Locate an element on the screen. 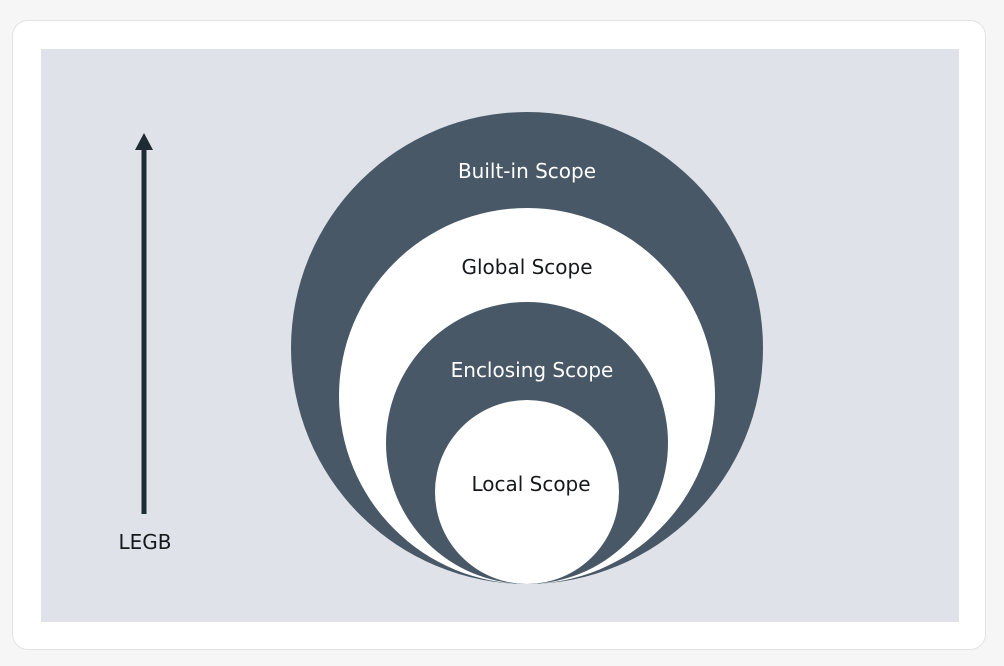  builtin-scope-label: Built-in Scope is located at coordinates (527, 171).